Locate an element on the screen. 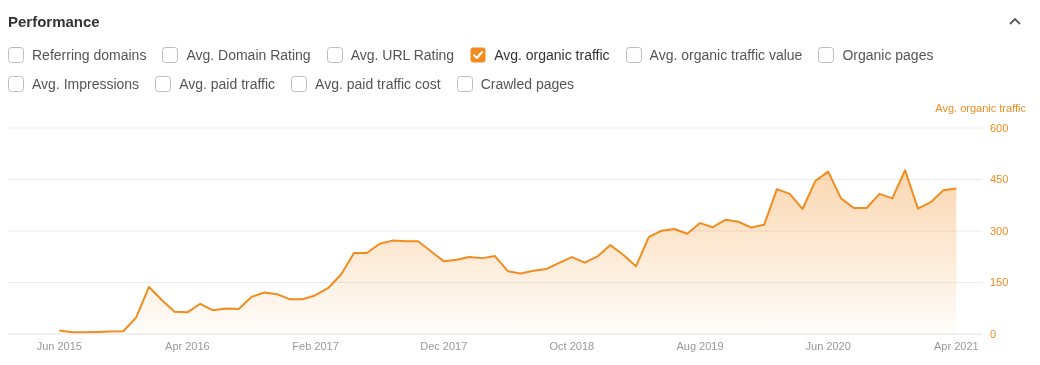 The image size is (1040, 365). chart-title: Performance is located at coordinates (54, 21).